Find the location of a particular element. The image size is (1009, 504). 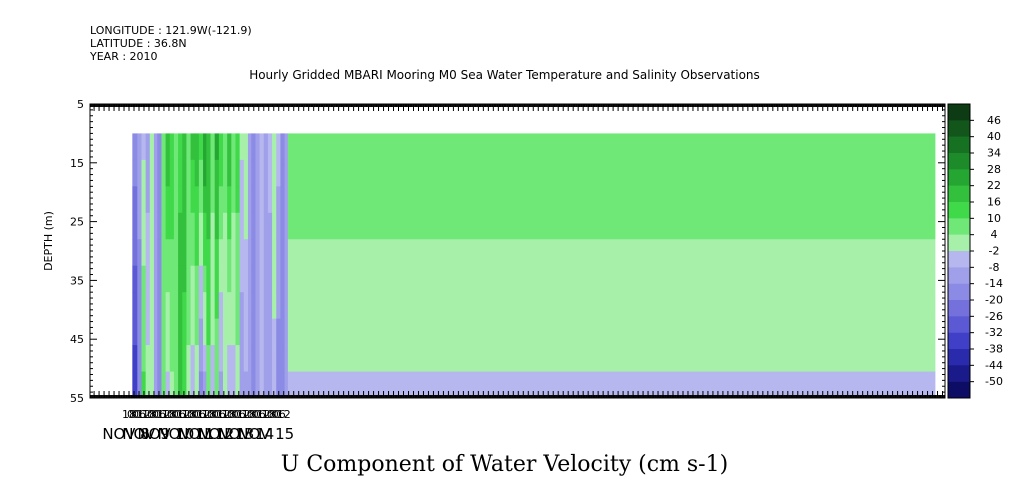

x-tick-label: 18 is located at coordinates (129, 414).